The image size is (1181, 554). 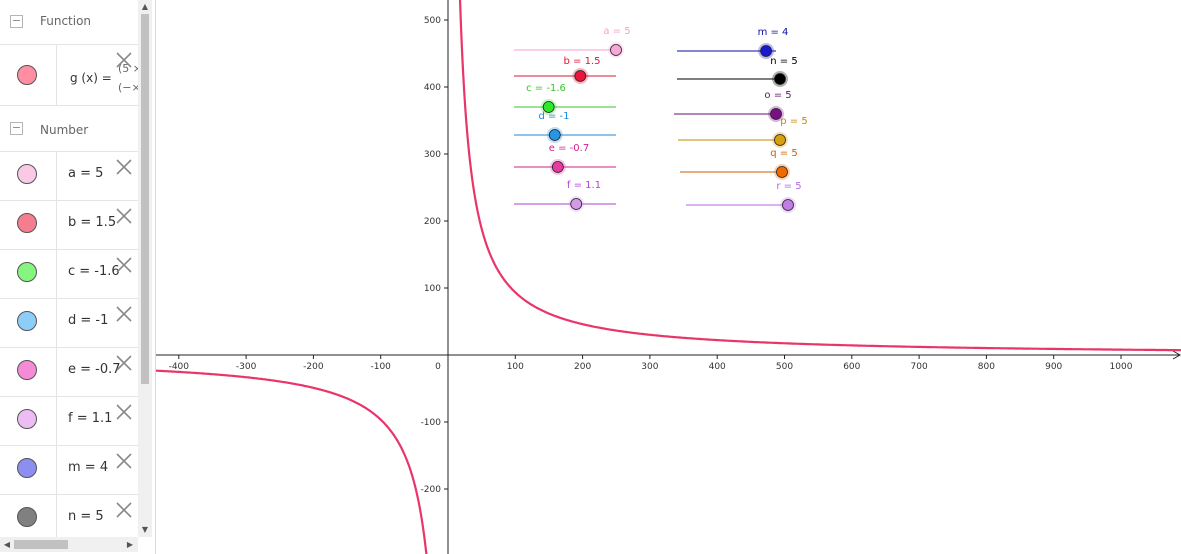 What do you see at coordinates (739, 164) in the screenshot?
I see `slider-q: q = 5` at bounding box center [739, 164].